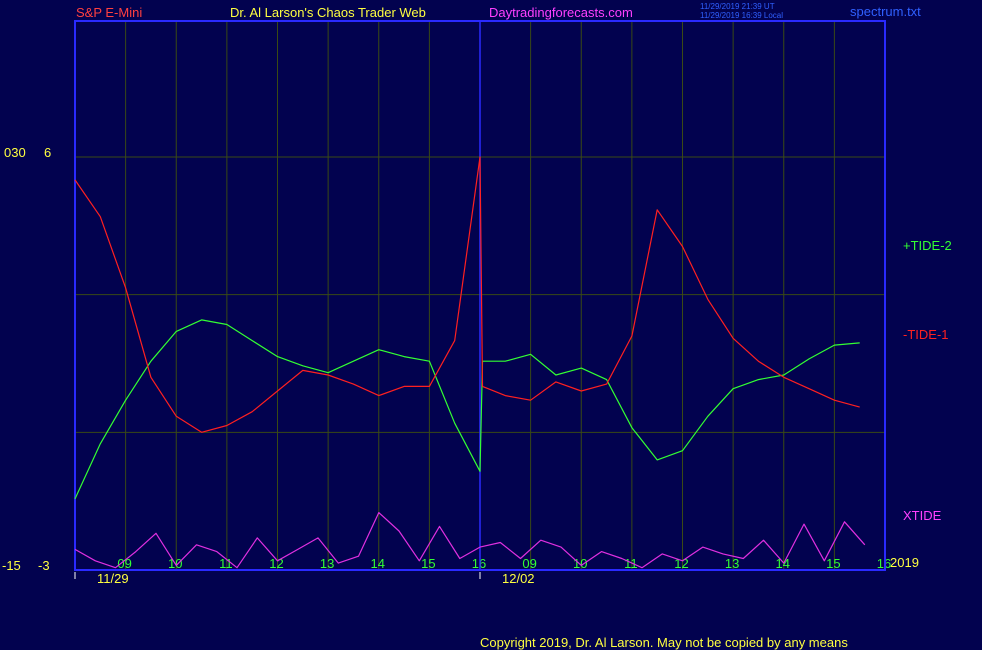  Describe the element at coordinates (48, 152) in the screenshot. I see `y-label-inner-top: 6` at that location.